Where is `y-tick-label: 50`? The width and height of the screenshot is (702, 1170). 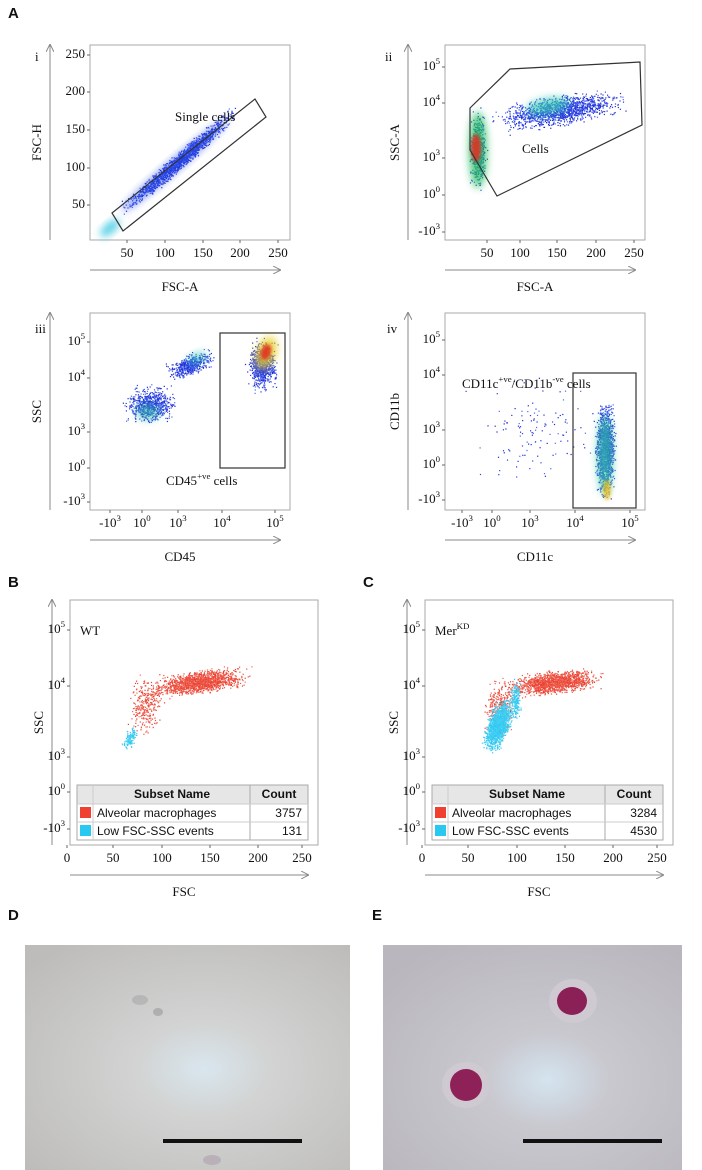
y-tick-label: 50 is located at coordinates (78, 203).